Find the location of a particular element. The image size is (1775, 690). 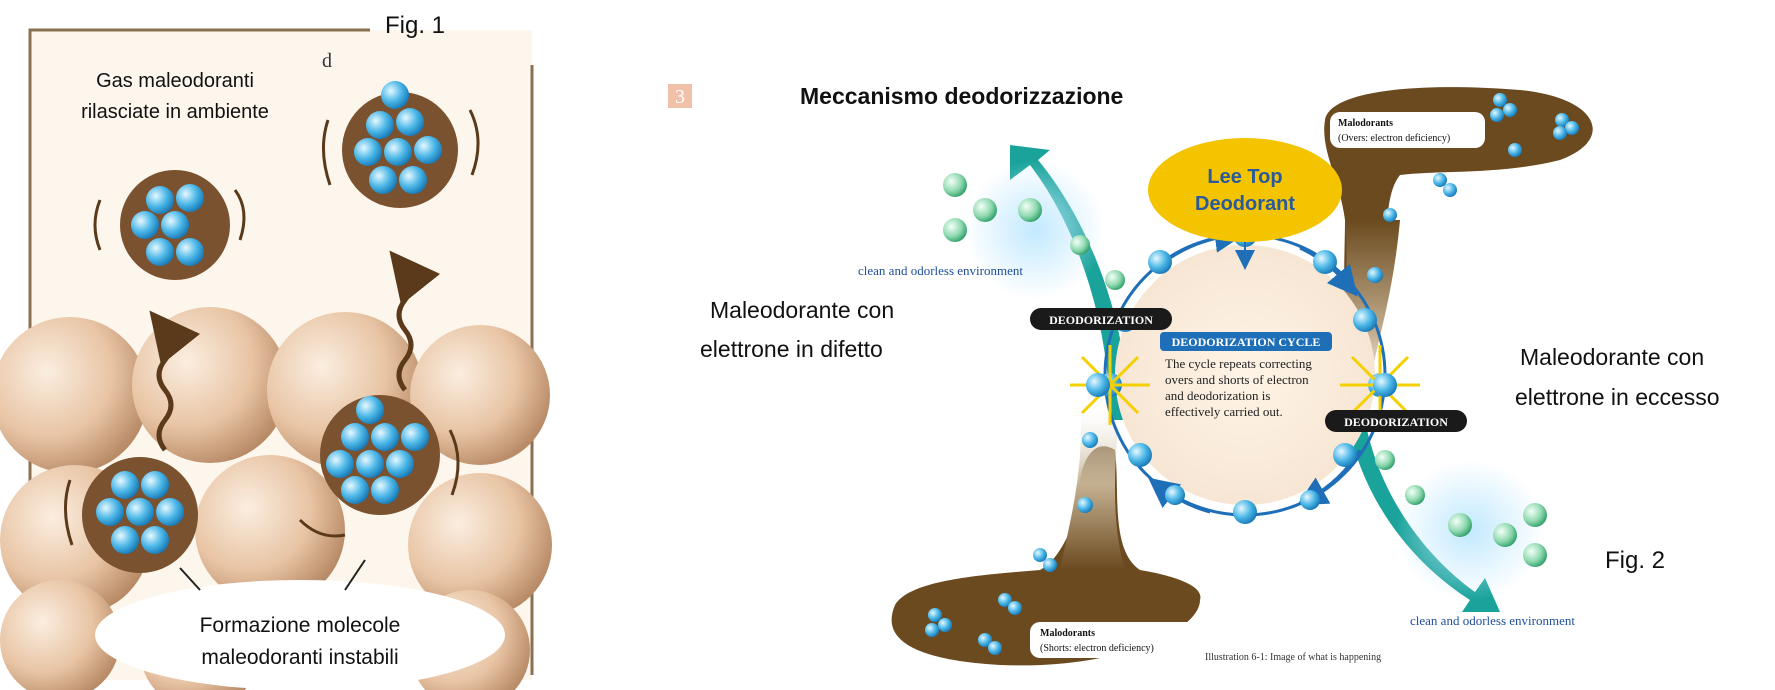

fig2-title: Meccanismo deodorizzazione is located at coordinates (961, 96).